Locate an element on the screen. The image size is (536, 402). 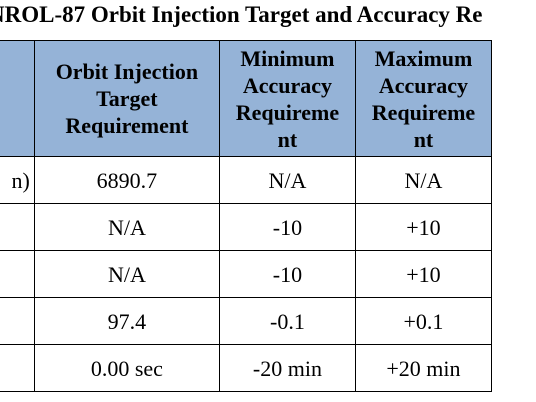
header-min-line-3: Requireme is located at coordinates (287, 112).